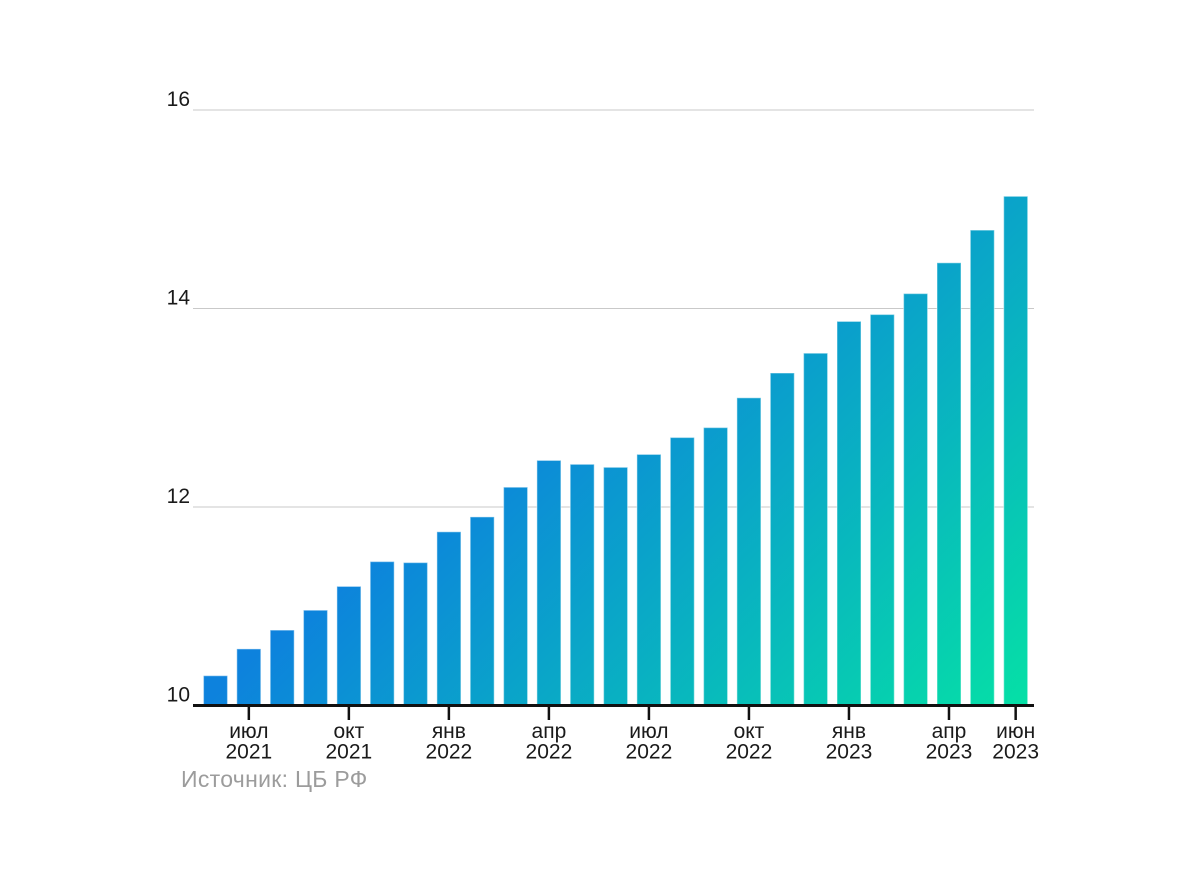  I want to click on bar-июн-2023, so click(1016, 451).